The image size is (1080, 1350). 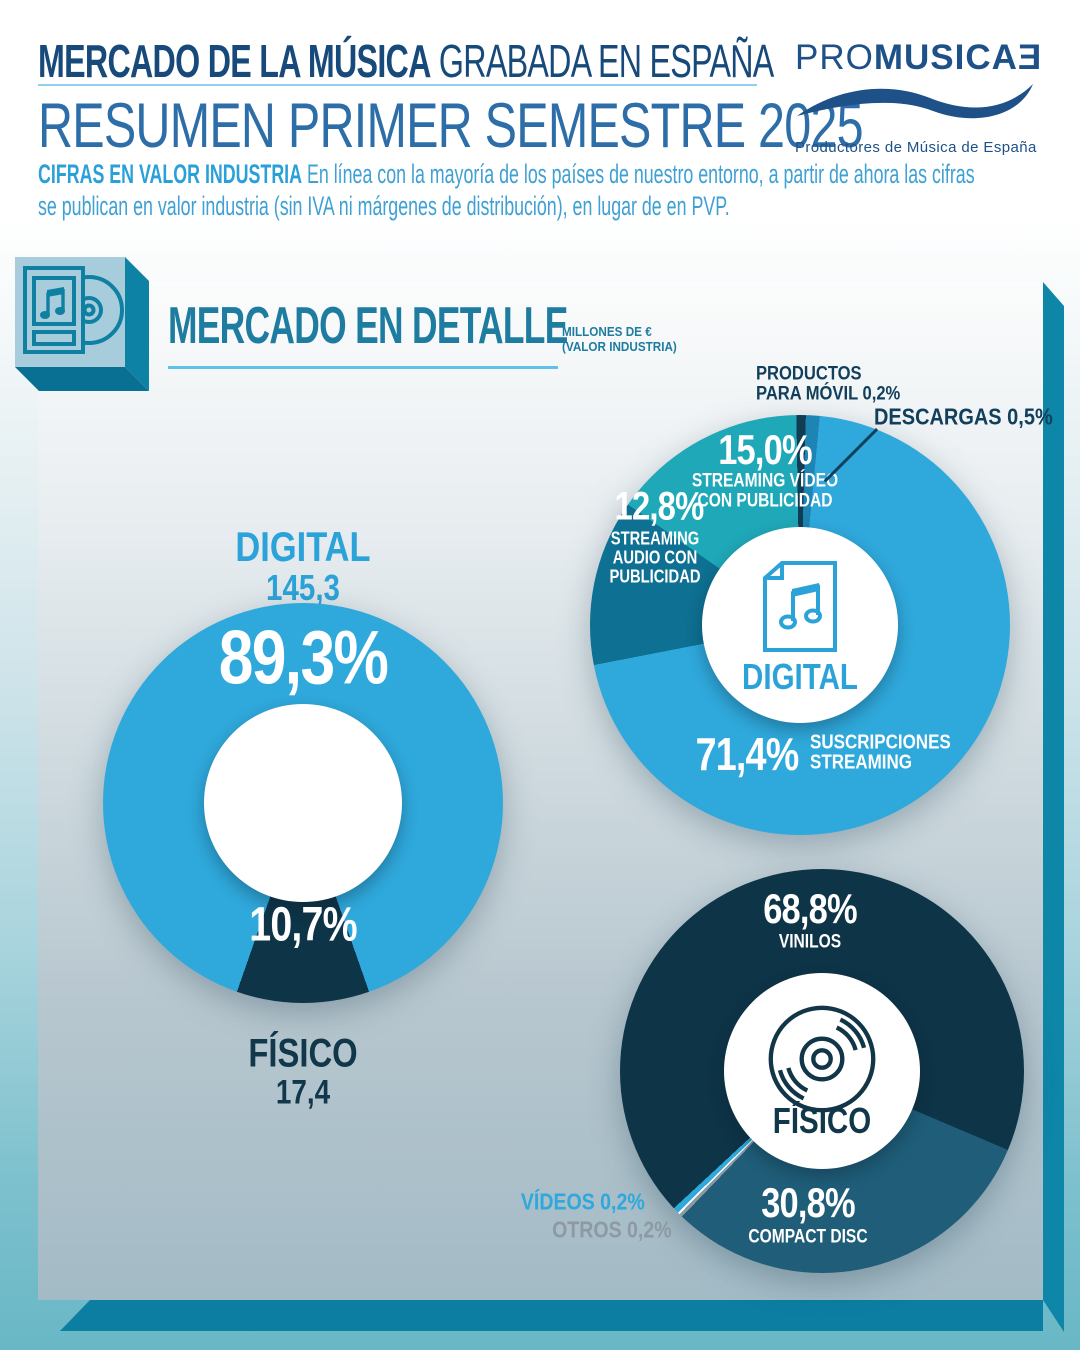 I want to click on logo-musica: MUSICA, so click(x=945, y=57).